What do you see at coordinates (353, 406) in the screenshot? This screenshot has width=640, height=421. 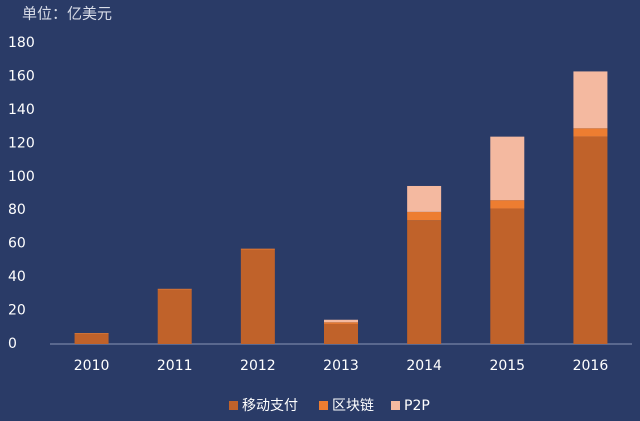 I see `legend-label: 区块链` at bounding box center [353, 406].